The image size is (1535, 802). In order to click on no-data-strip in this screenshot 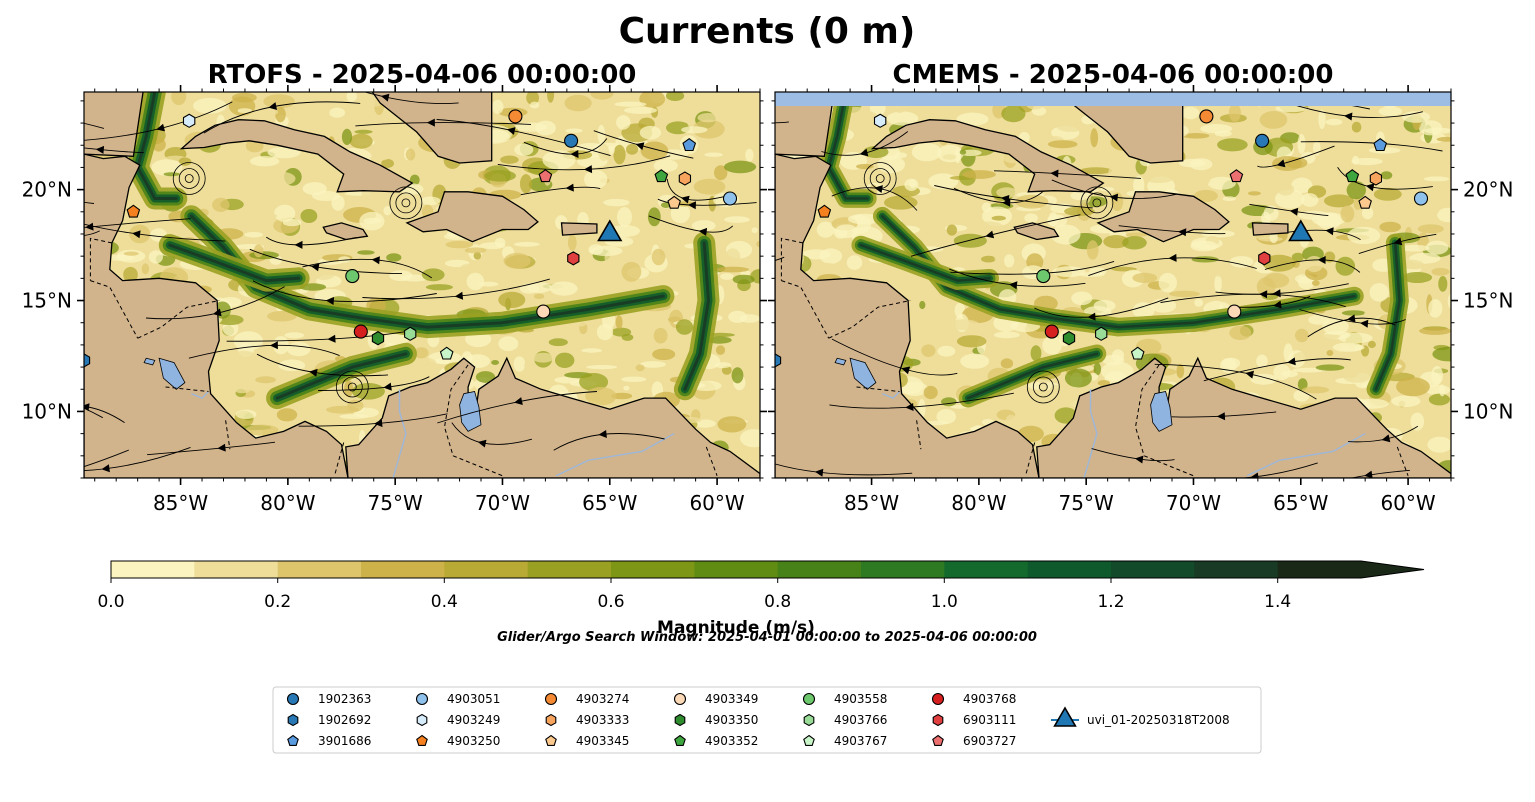, I will do `click(1113, 99)`.